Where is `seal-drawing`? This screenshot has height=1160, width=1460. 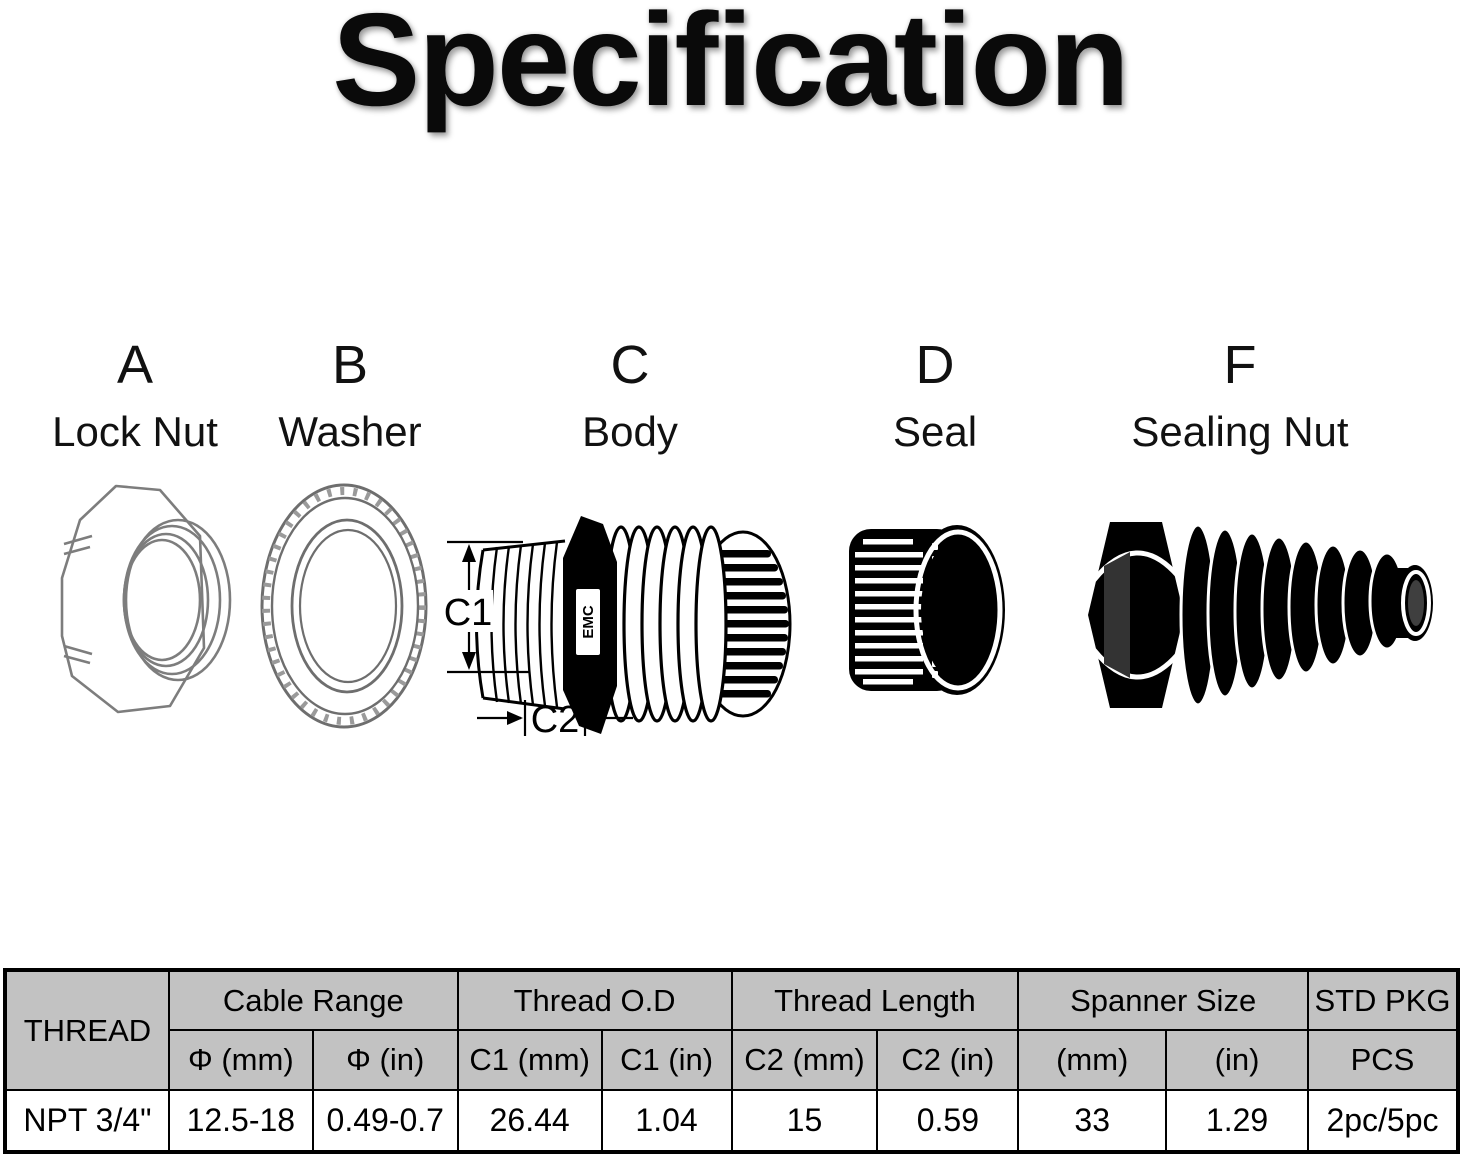
seal-drawing is located at coordinates (927, 610).